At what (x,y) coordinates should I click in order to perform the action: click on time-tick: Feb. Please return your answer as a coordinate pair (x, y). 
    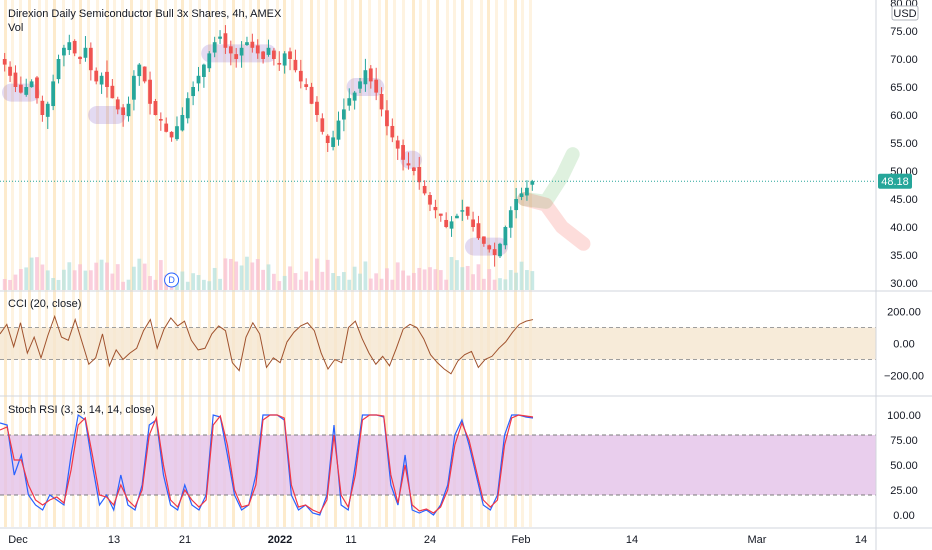
    Looking at the image, I should click on (521, 540).